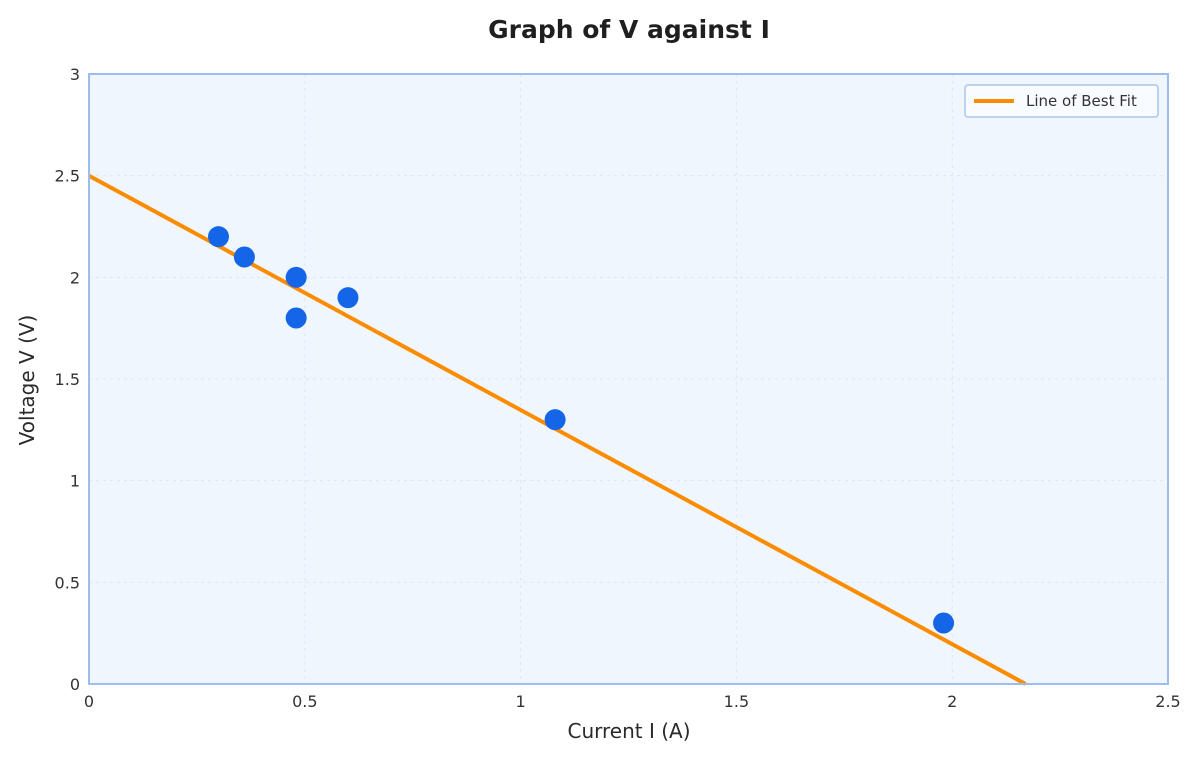  What do you see at coordinates (75, 684) in the screenshot?
I see `y-tick-label: 0` at bounding box center [75, 684].